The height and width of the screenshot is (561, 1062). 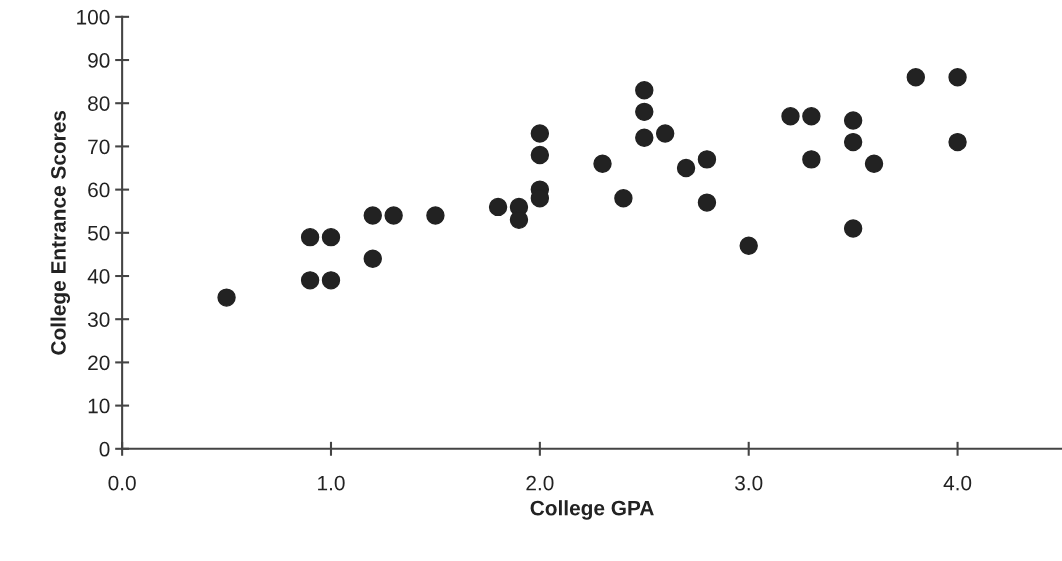 What do you see at coordinates (331, 483) in the screenshot?
I see `x-tick-label: 1.0` at bounding box center [331, 483].